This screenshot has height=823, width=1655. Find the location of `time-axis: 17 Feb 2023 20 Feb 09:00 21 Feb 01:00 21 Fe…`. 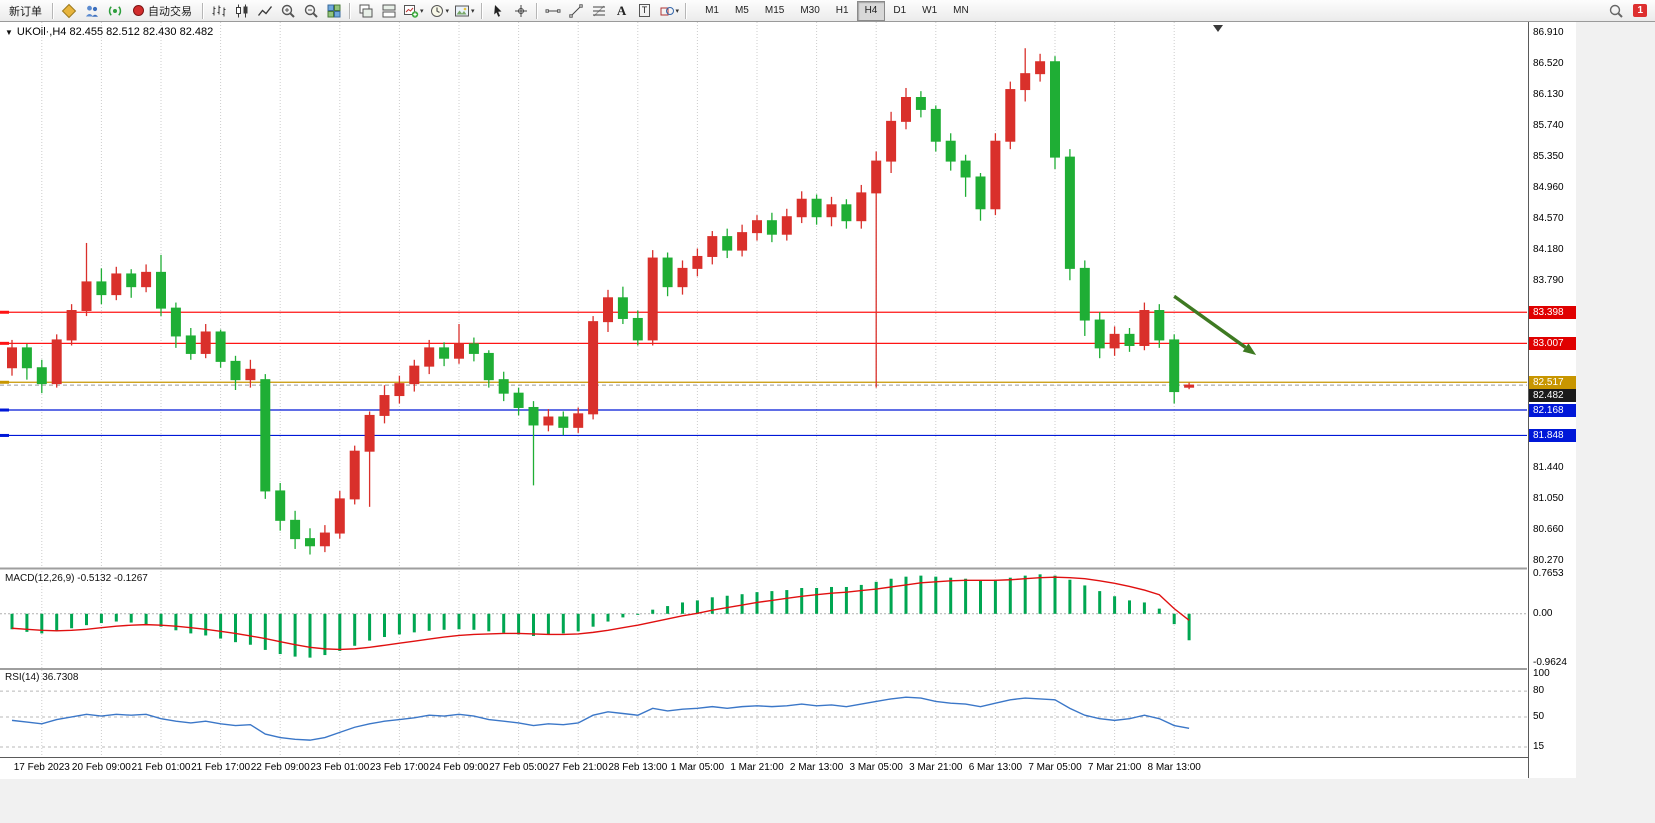

time-axis: 17 Feb 2023 20 Feb 09:00 21 Feb 01:00 21 Fe… is located at coordinates (764, 768).